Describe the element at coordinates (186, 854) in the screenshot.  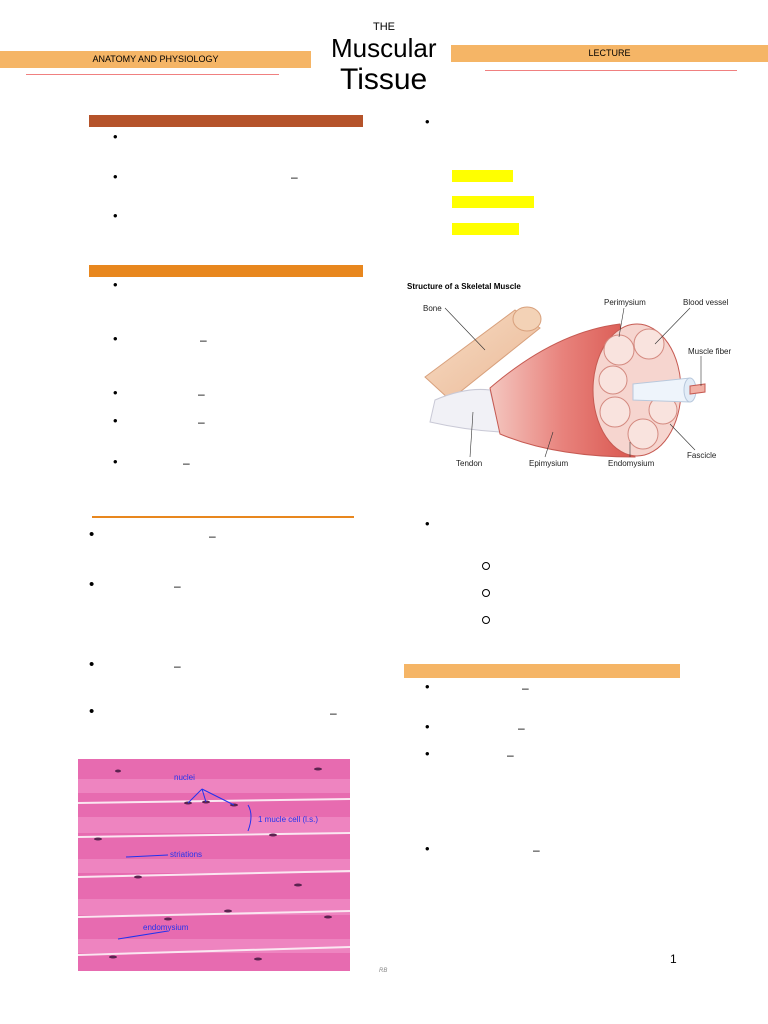
I see `label-striations: striations` at that location.